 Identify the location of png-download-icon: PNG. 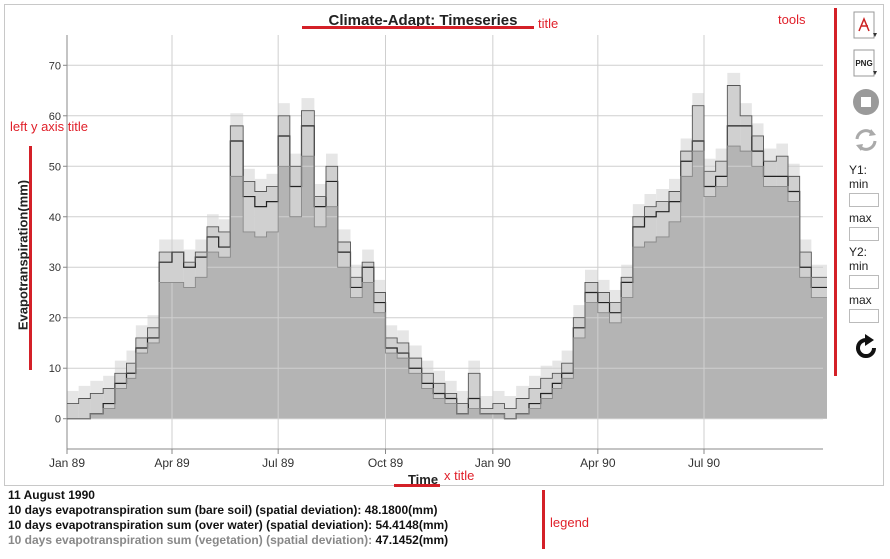
(866, 64).